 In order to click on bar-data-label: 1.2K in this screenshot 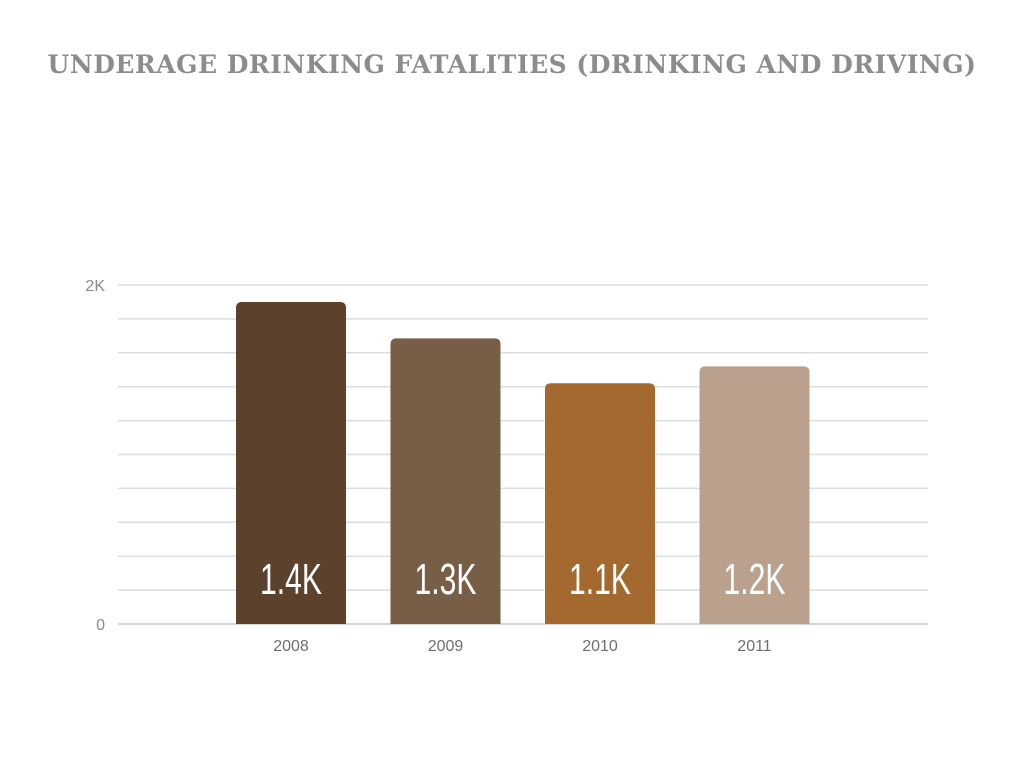, I will do `click(755, 579)`.